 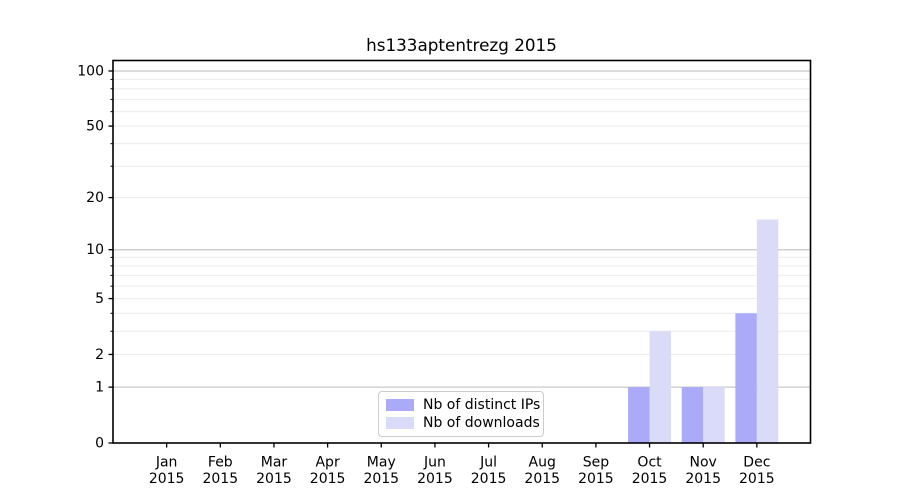 I want to click on x-tick-label: Jan, so click(x=166, y=463).